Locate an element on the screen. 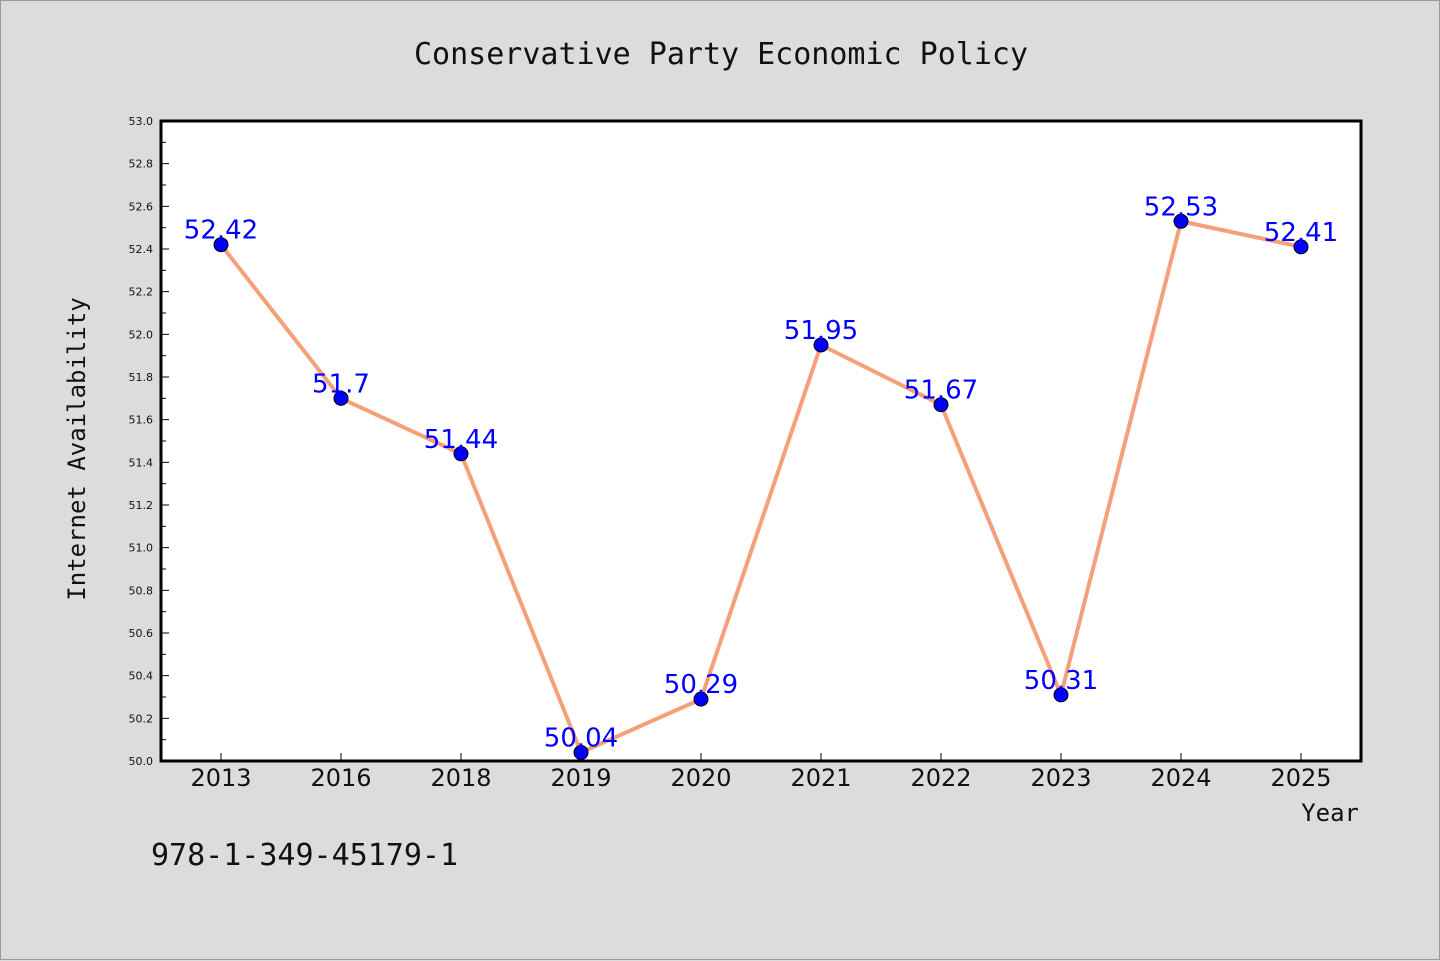 The height and width of the screenshot is (961, 1440). x-tick-label: 2022 is located at coordinates (940, 778).